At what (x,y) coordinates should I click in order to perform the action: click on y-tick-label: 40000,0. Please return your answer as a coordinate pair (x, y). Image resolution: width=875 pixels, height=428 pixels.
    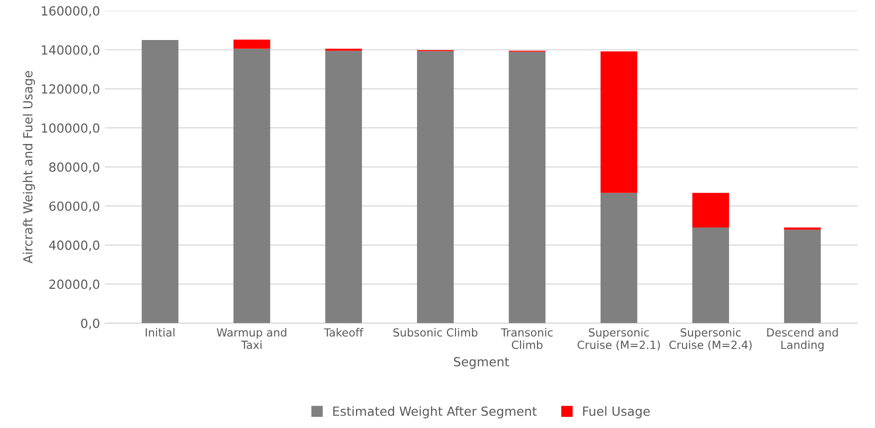
    Looking at the image, I should click on (74, 246).